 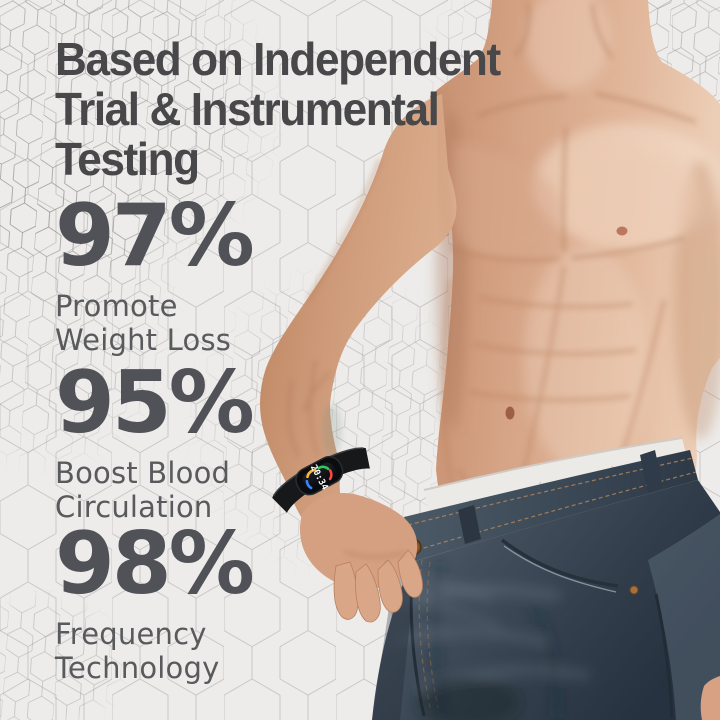 What do you see at coordinates (569, 131) in the screenshot?
I see `chest` at bounding box center [569, 131].